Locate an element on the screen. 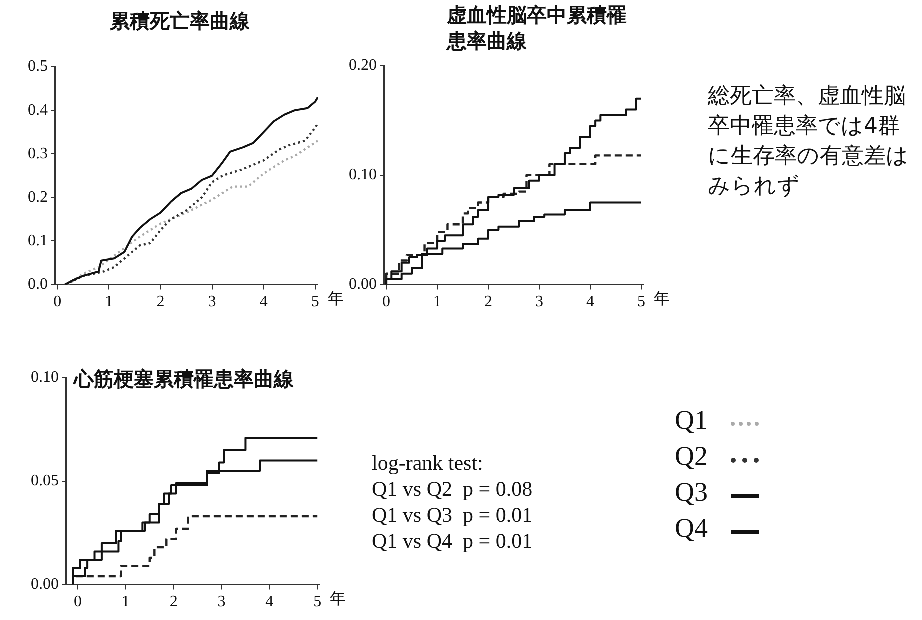 Image resolution: width=922 pixels, height=620 pixels. text: Q3 is located at coordinates (691, 492).